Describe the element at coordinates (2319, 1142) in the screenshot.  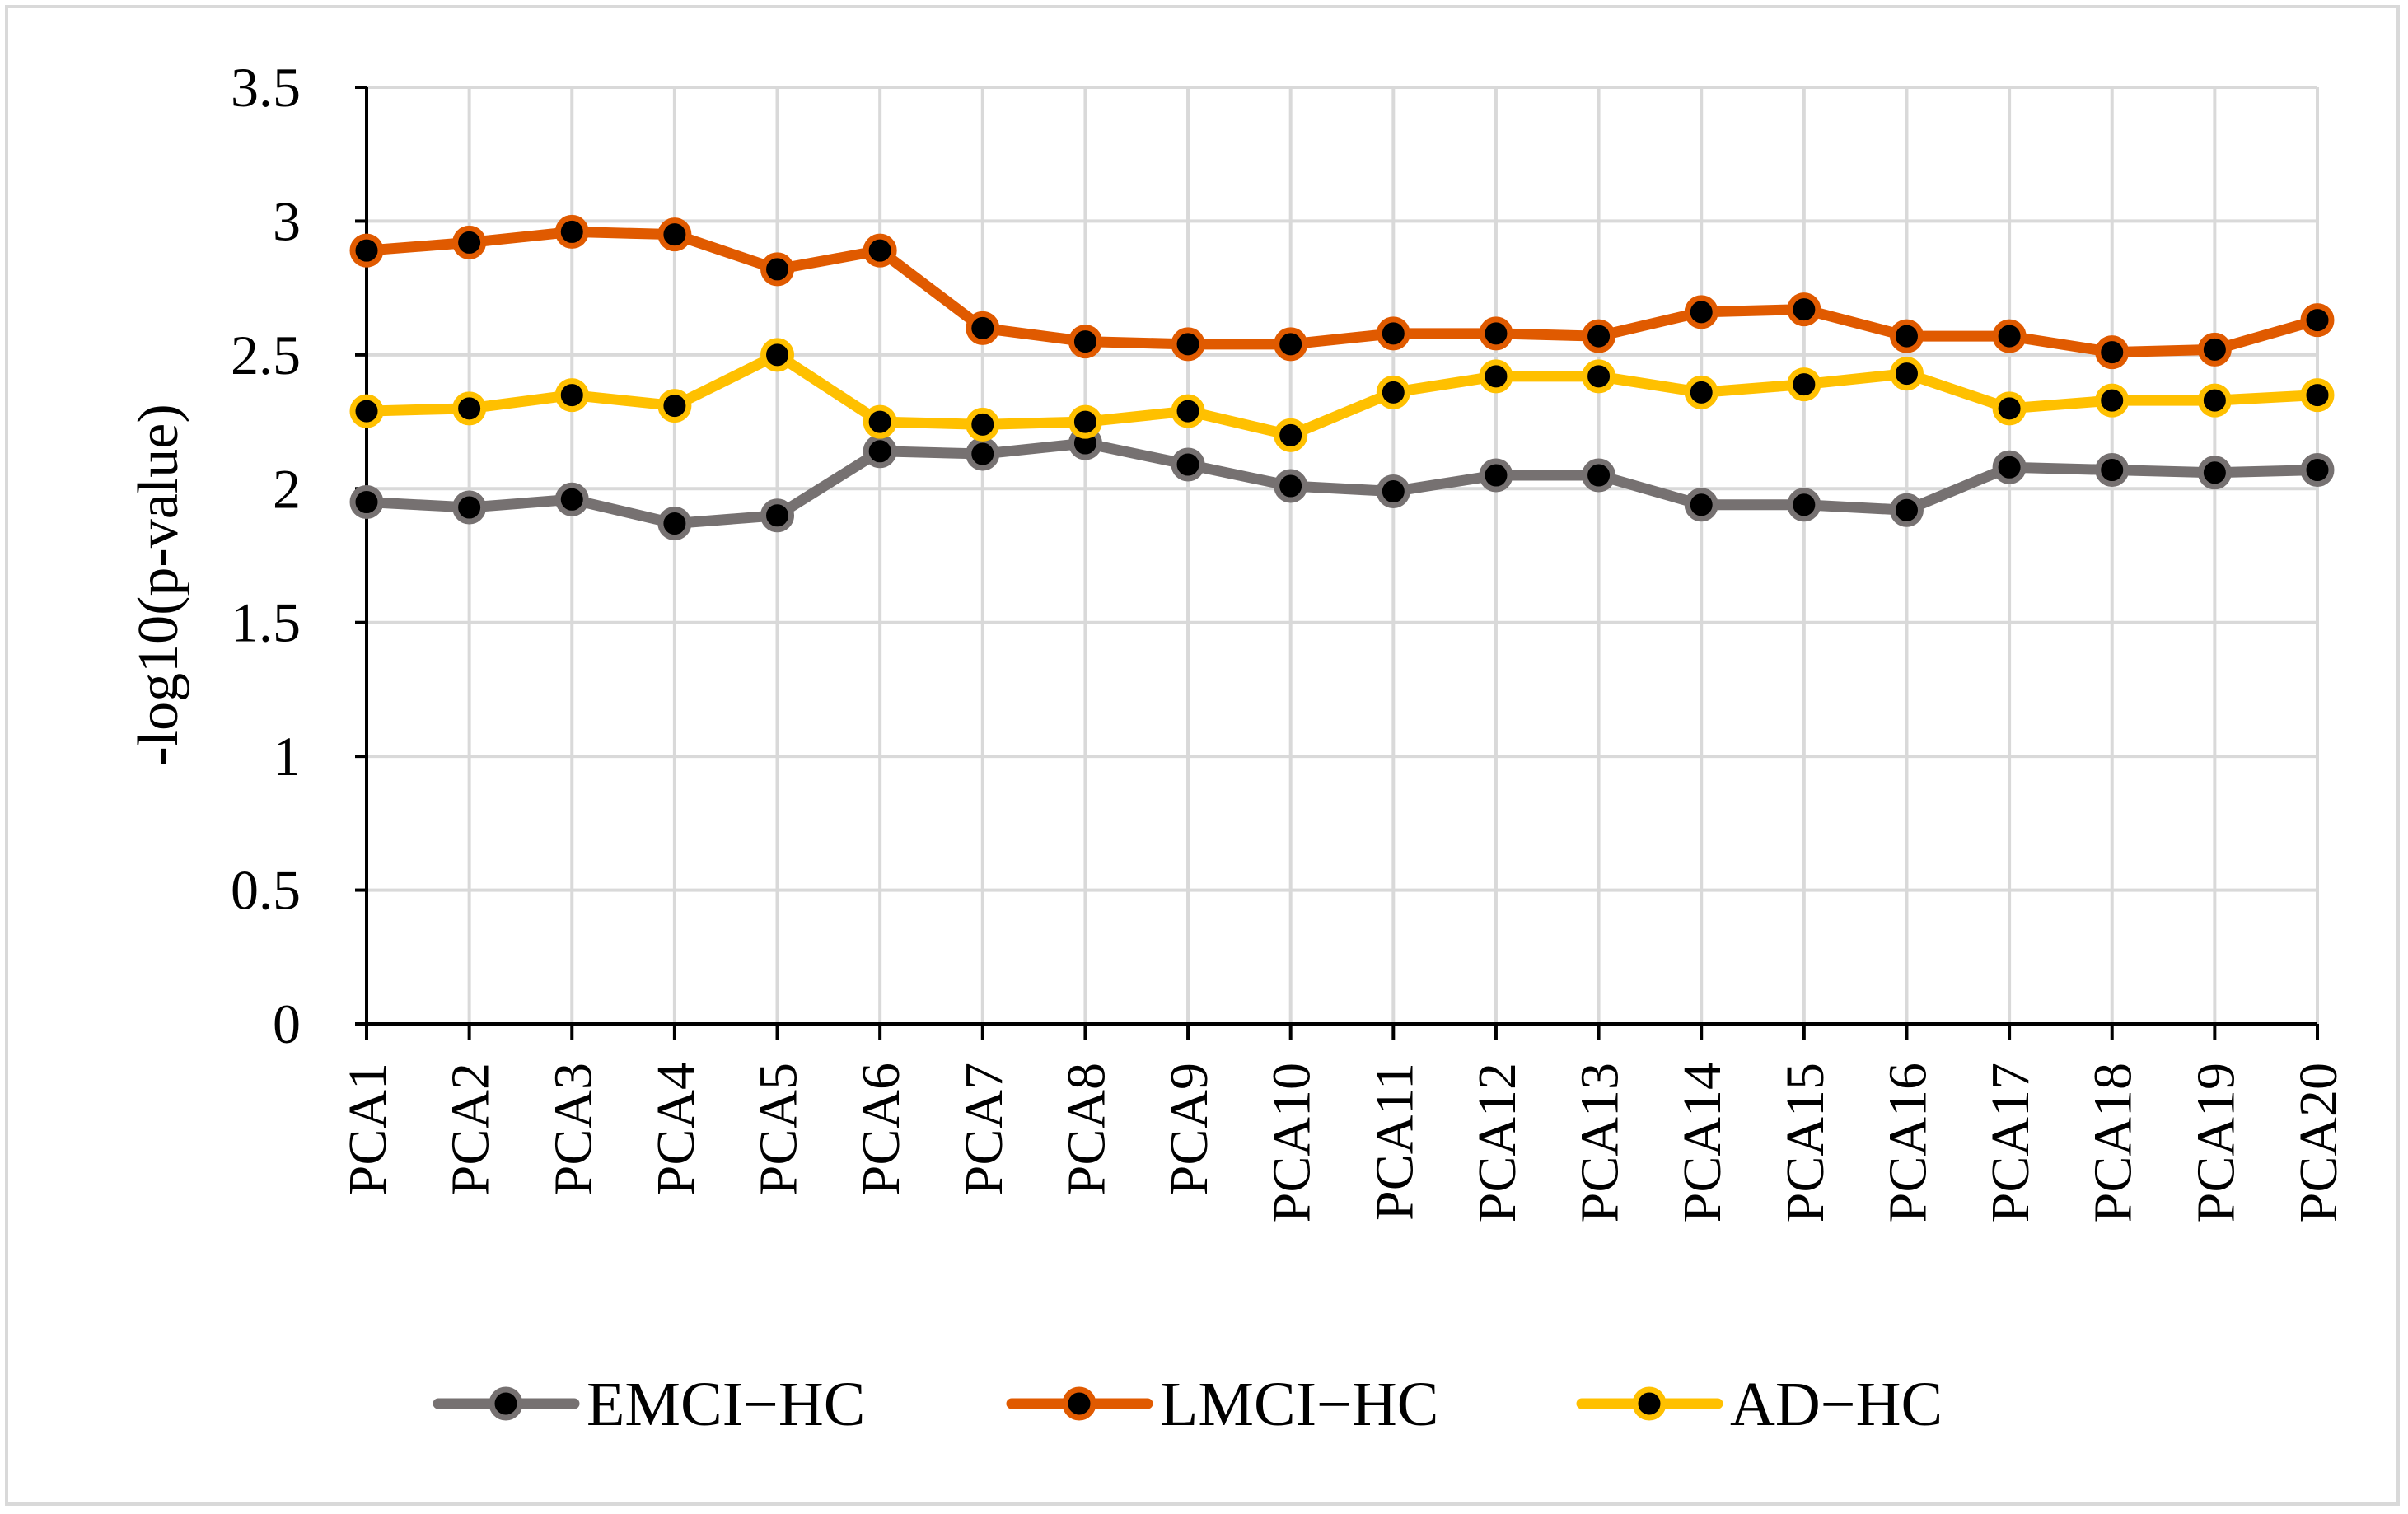
I see `x-tick-label: PCA20` at that location.